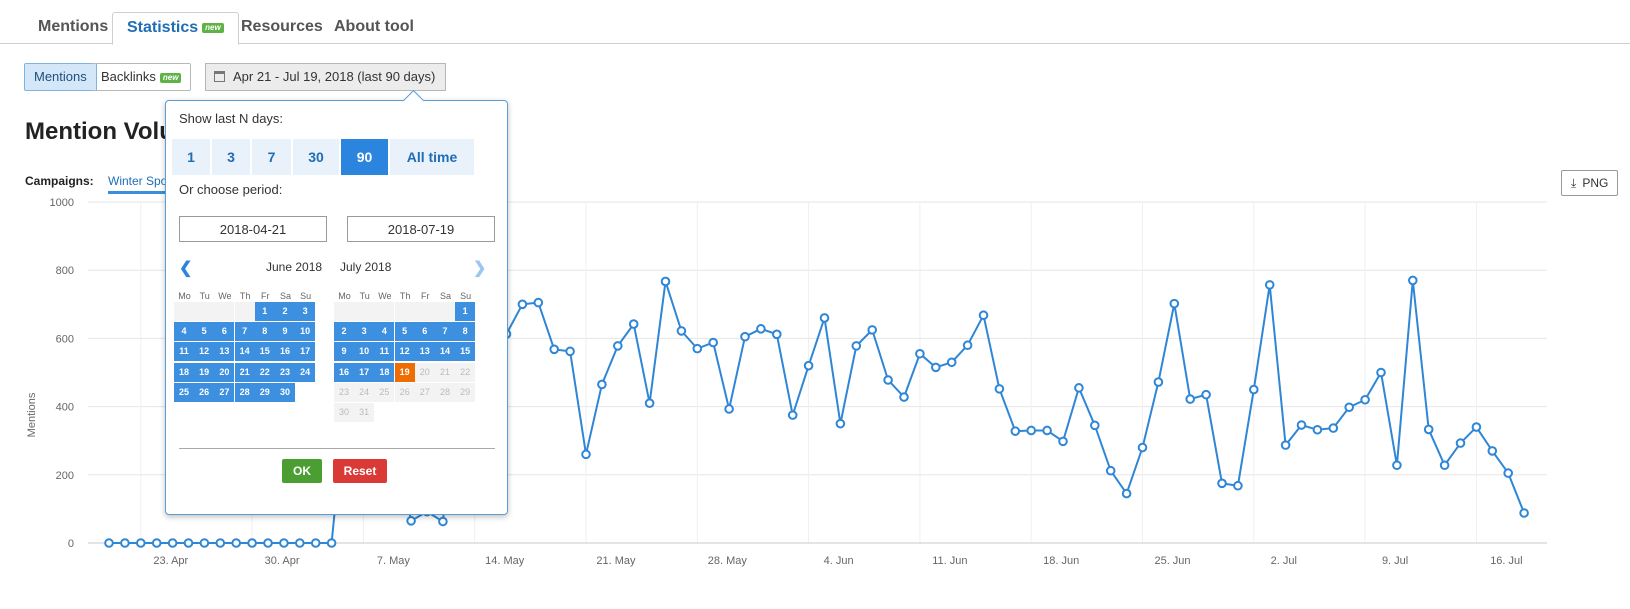 Image resolution: width=1630 pixels, height=609 pixels. What do you see at coordinates (465, 352) in the screenshot?
I see `calendar-day: 15` at bounding box center [465, 352].